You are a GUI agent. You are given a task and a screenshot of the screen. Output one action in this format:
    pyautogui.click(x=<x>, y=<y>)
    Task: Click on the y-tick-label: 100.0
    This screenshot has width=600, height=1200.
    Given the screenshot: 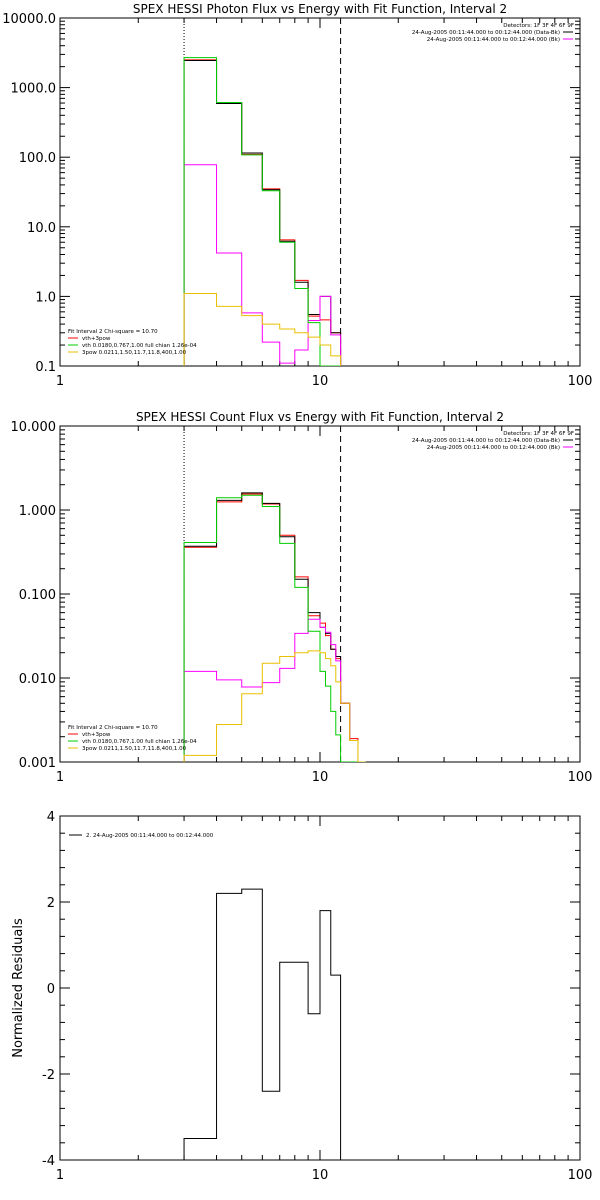 What is the action you would take?
    pyautogui.click(x=37, y=158)
    